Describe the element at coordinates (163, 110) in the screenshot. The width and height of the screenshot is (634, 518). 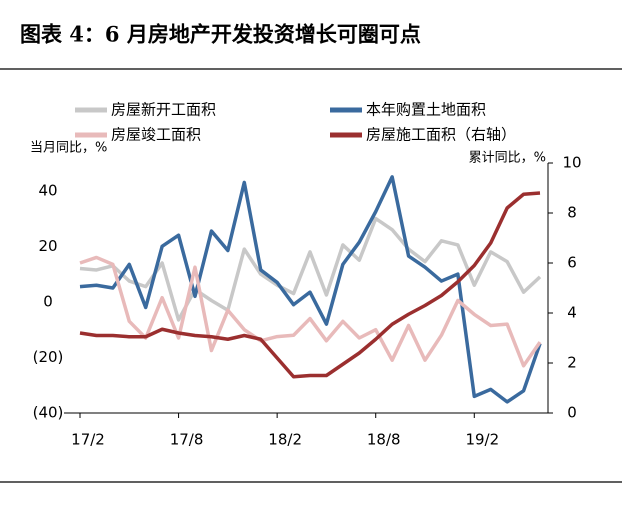
I see `legend-label: 房屋新开工面积` at that location.